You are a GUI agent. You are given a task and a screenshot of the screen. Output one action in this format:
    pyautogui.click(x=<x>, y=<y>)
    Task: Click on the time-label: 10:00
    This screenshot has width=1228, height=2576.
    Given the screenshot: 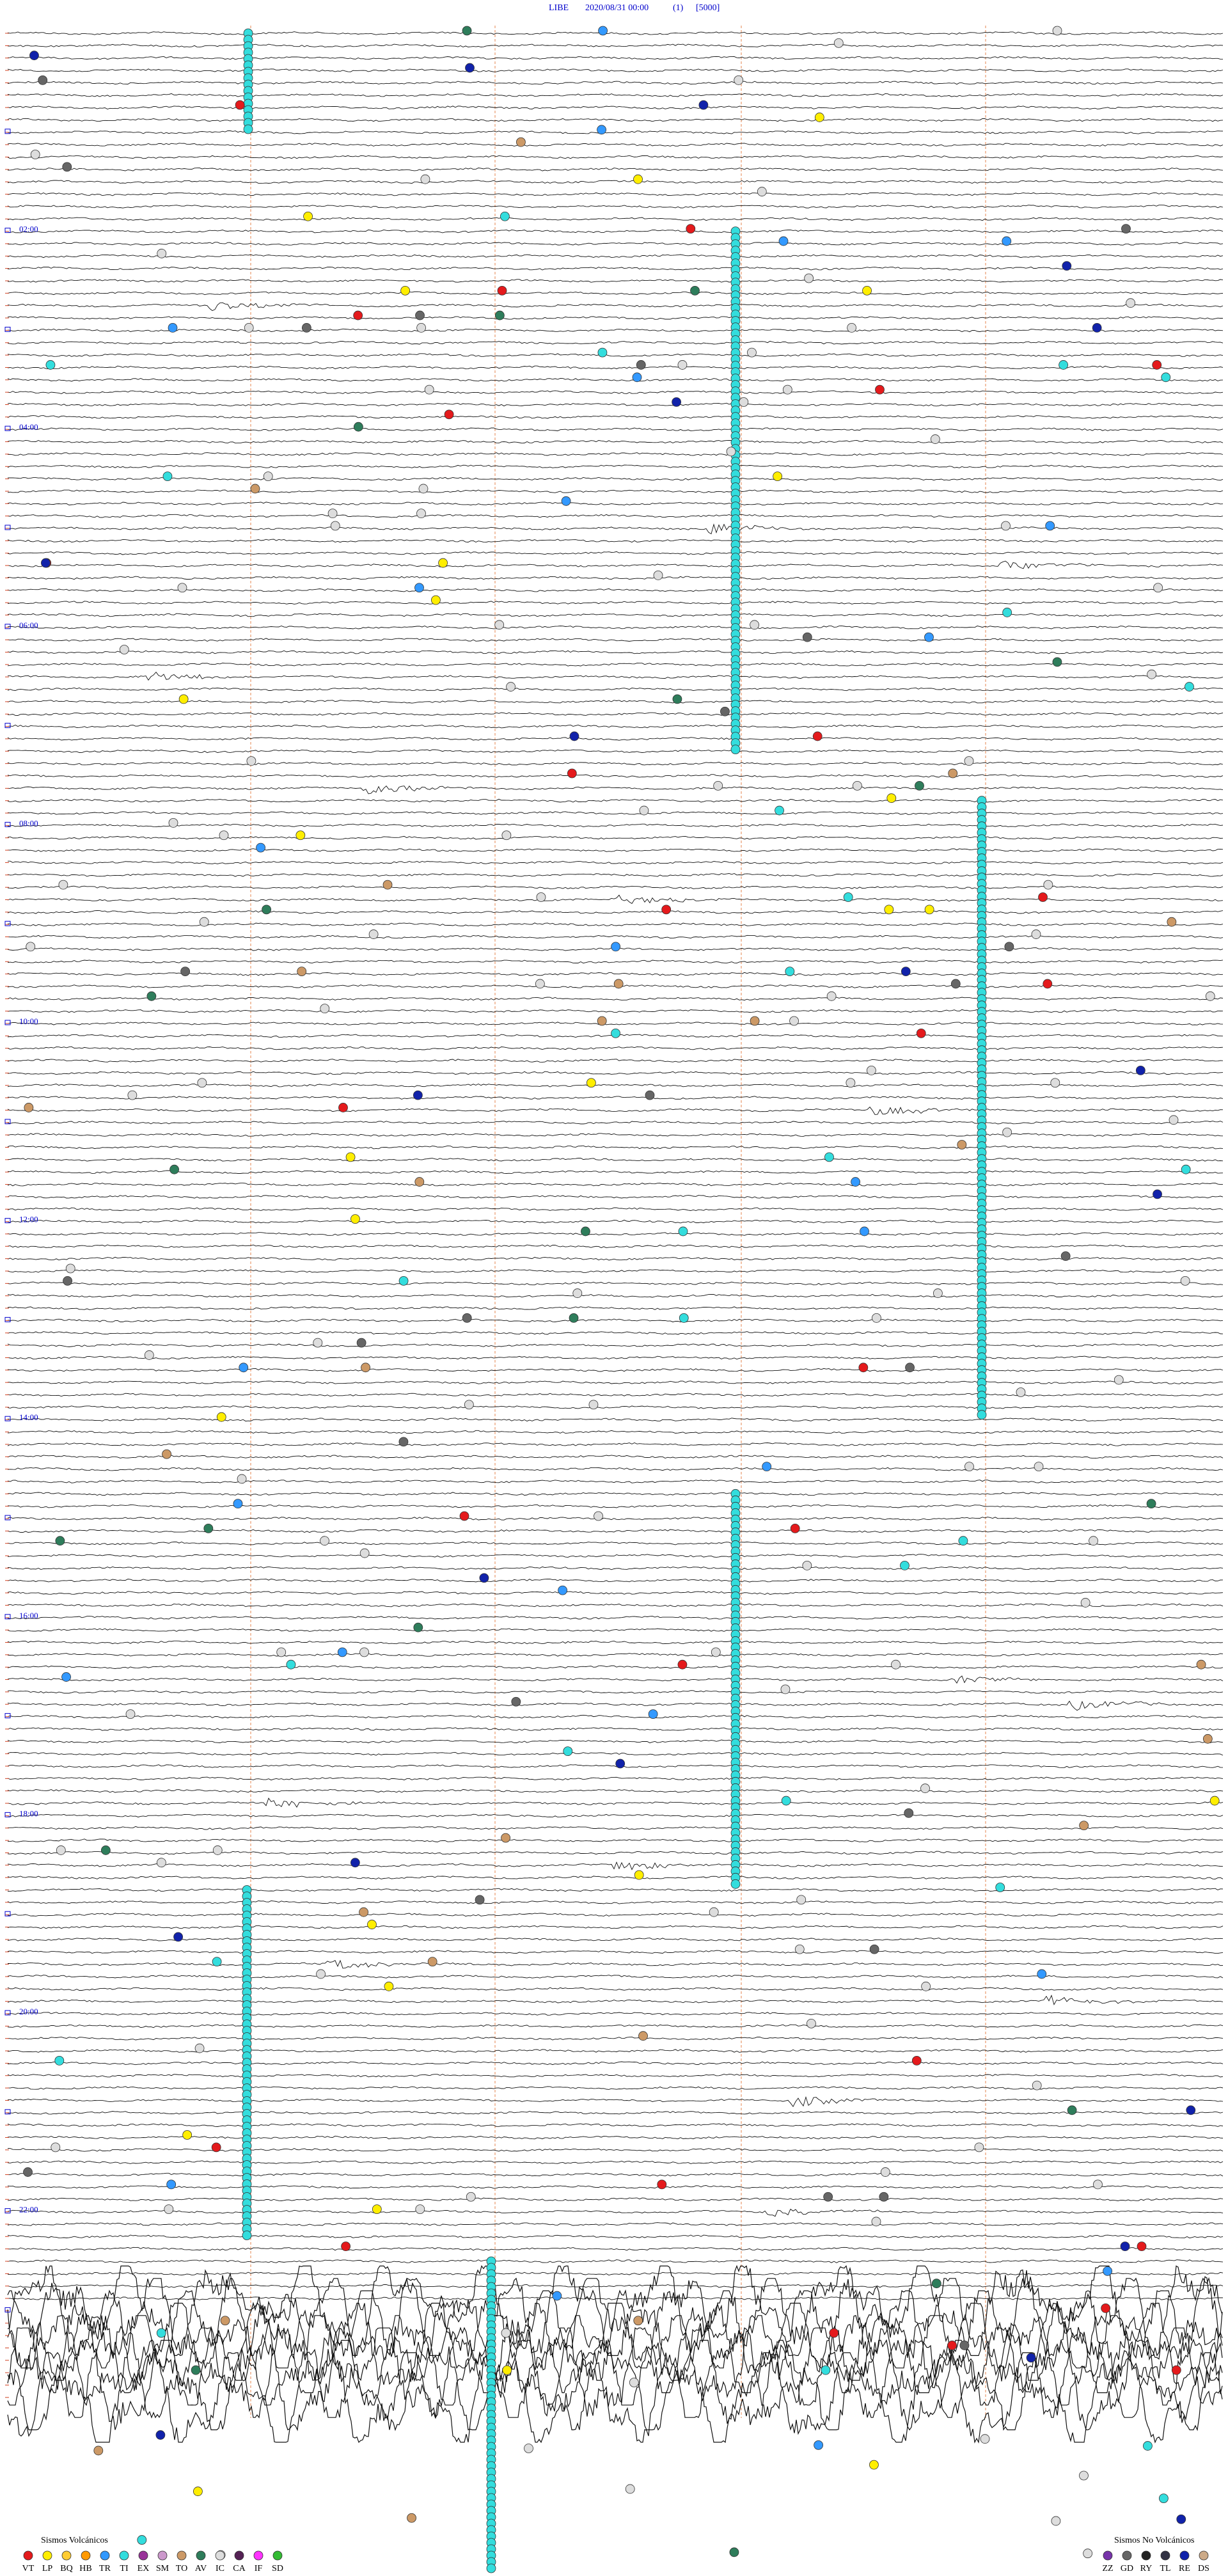 What is the action you would take?
    pyautogui.click(x=28, y=1021)
    